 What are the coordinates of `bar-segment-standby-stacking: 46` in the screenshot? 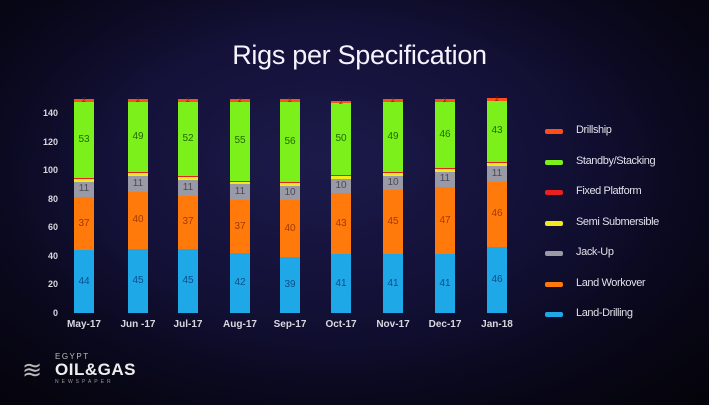 It's located at (445, 135).